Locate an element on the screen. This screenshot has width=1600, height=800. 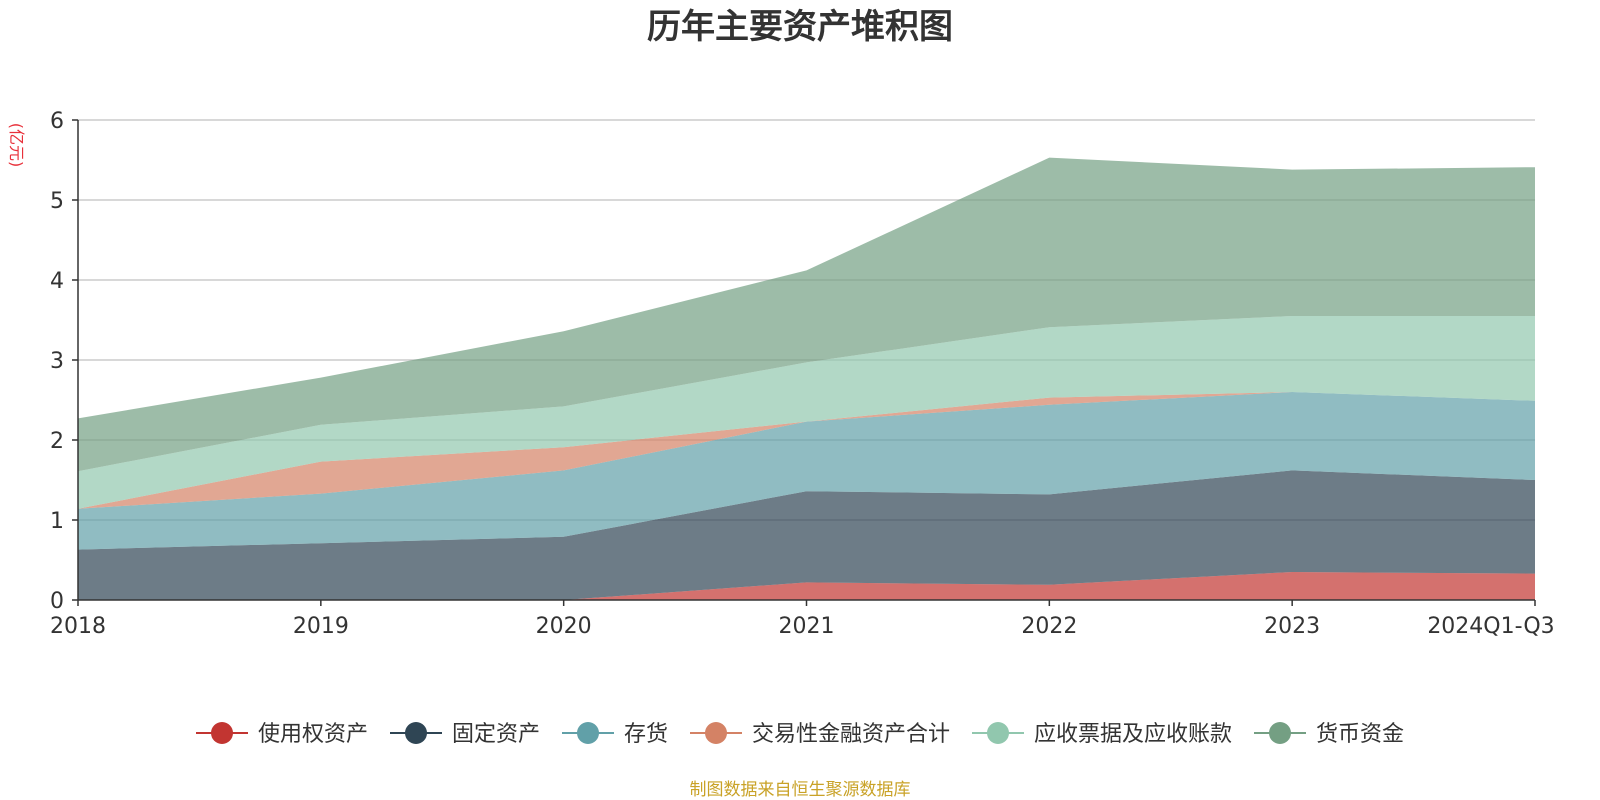
source-note: 制图数据来自恒生聚源数据库 is located at coordinates (800, 790).